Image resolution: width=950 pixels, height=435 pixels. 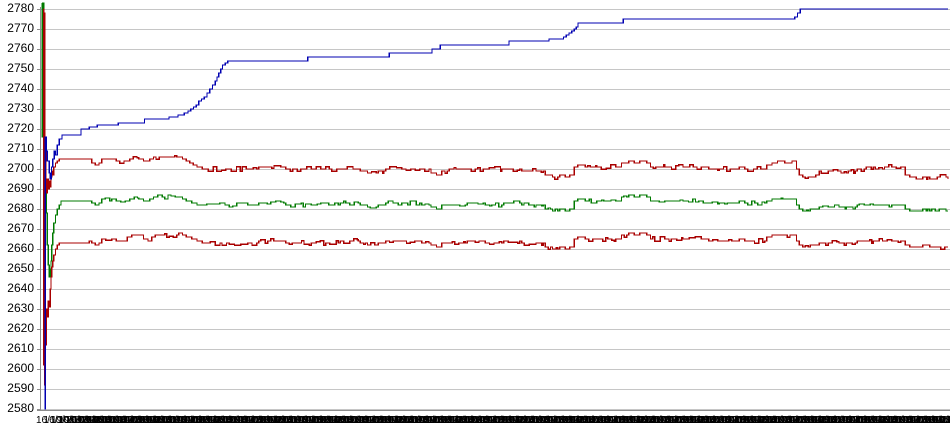 I want to click on y-axis-tick-label: 2770, so click(x=20, y=28).